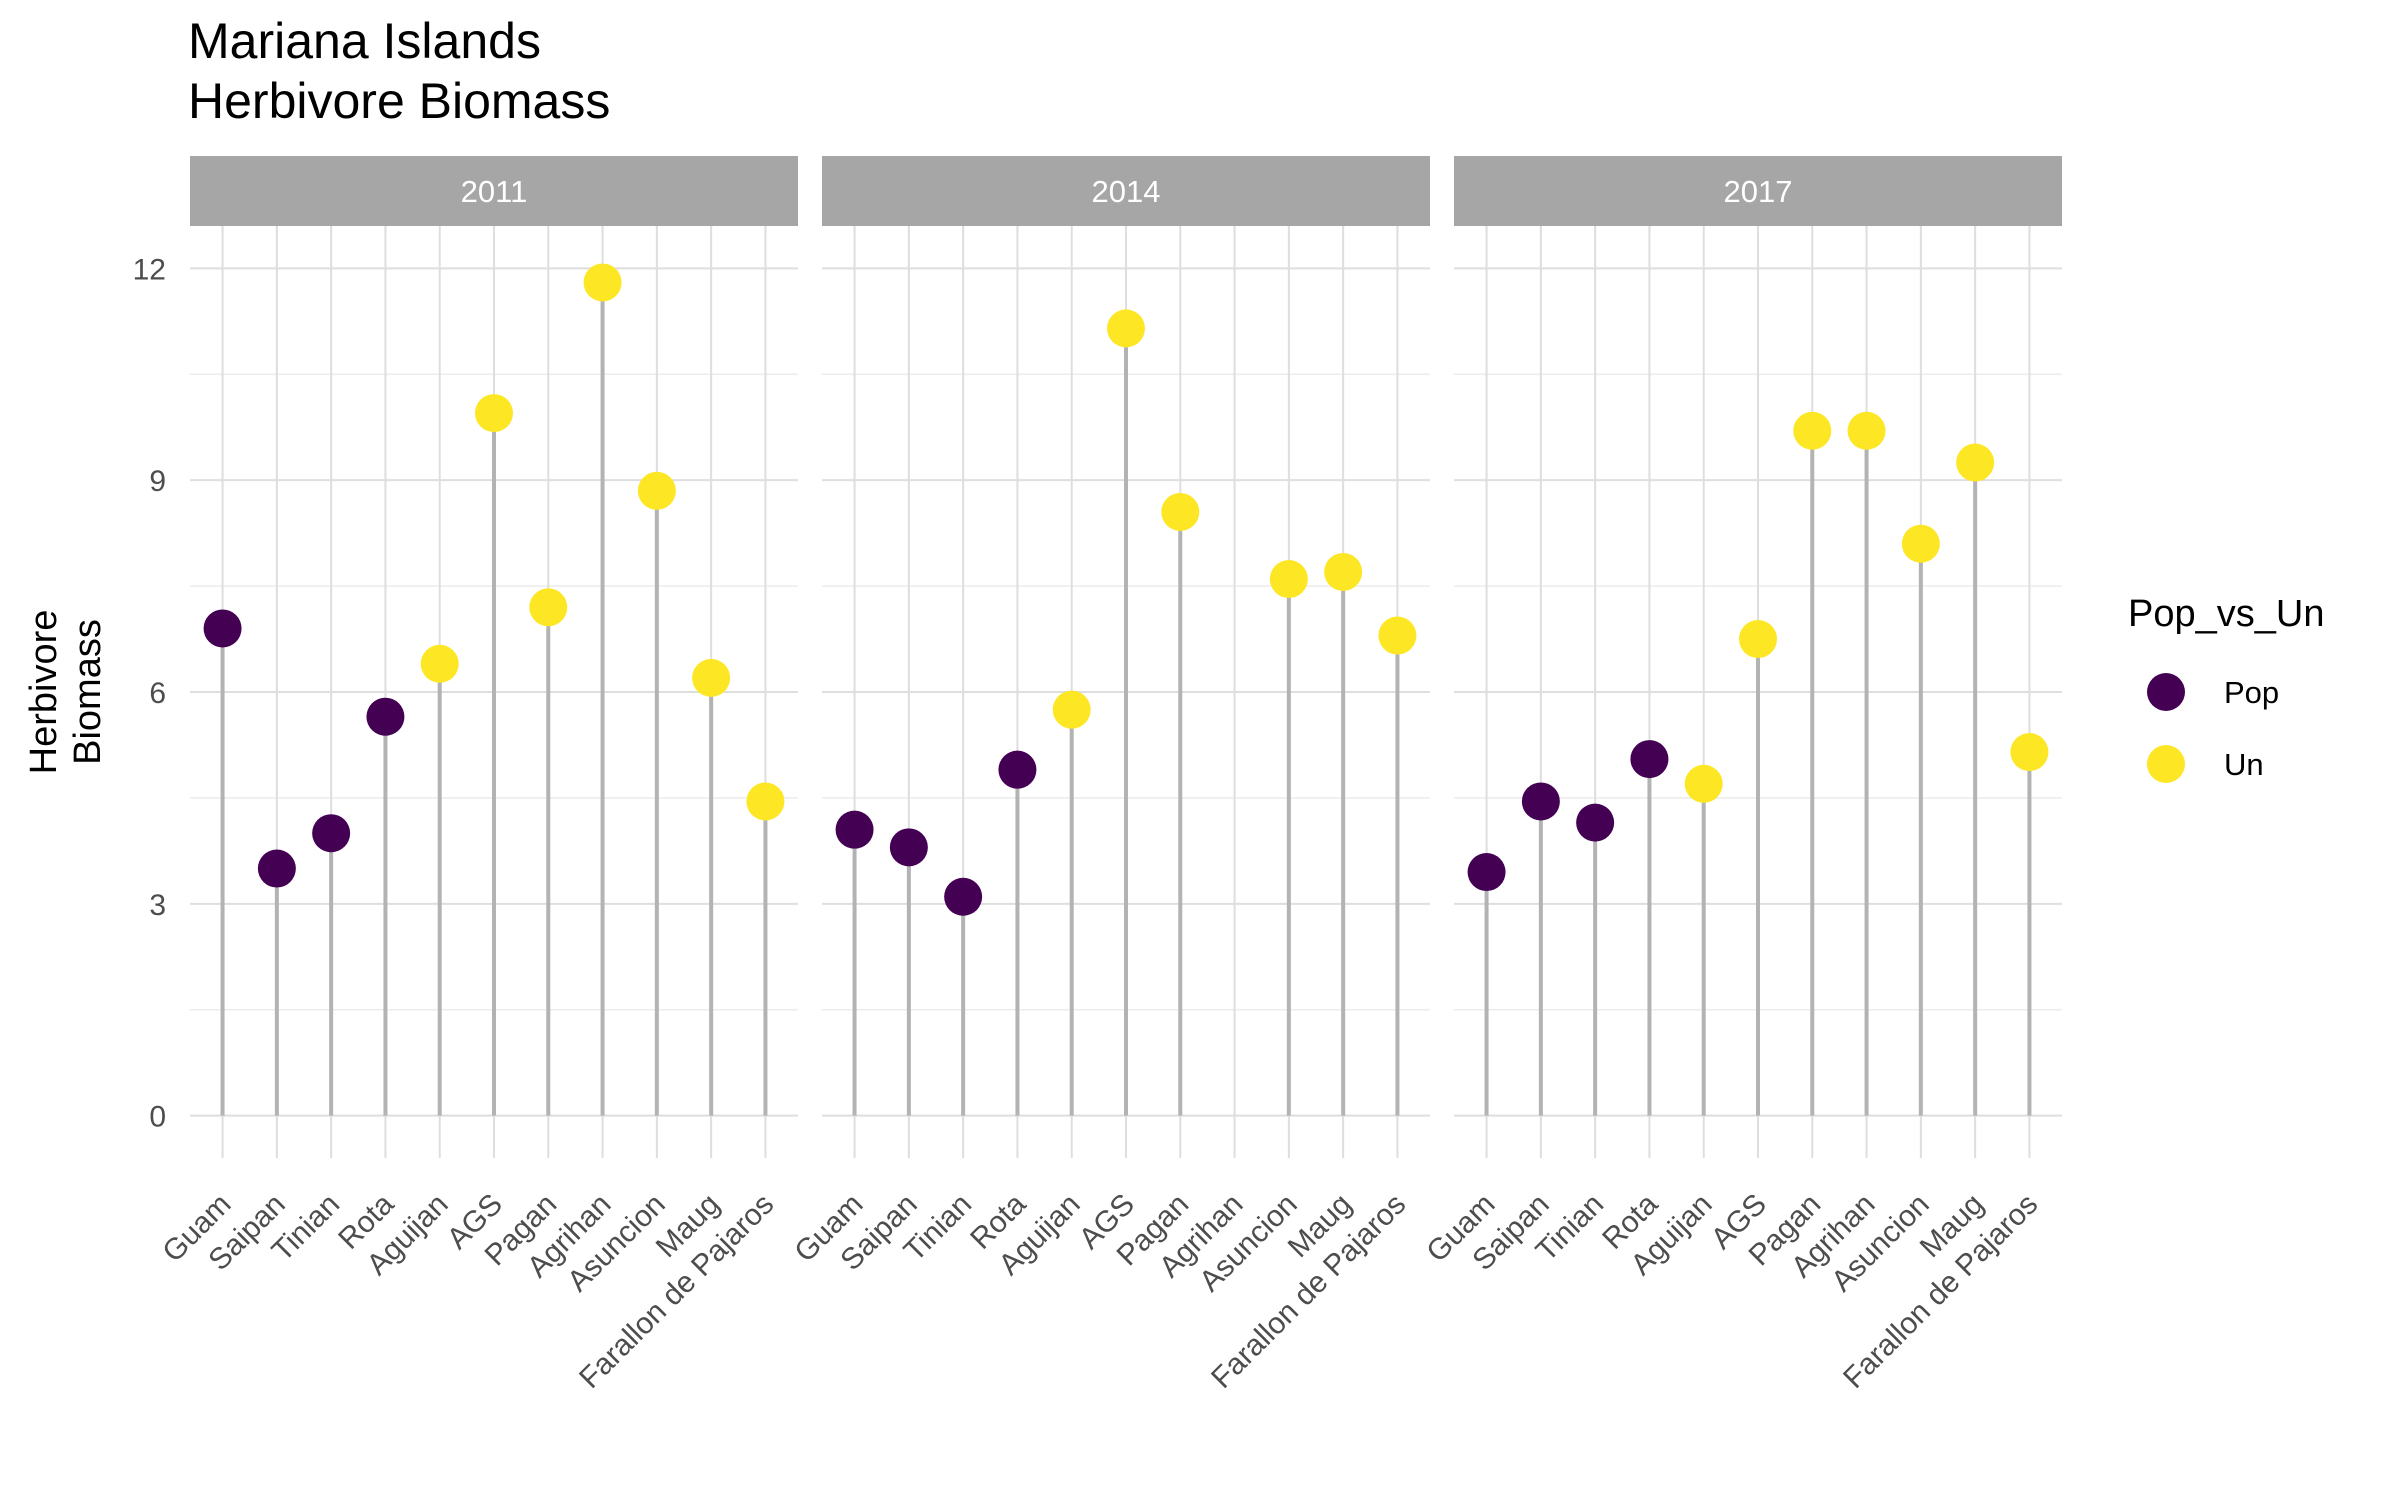 The image size is (2400, 1505). Describe the element at coordinates (149, 269) in the screenshot. I see `y-tick-label: 12` at that location.